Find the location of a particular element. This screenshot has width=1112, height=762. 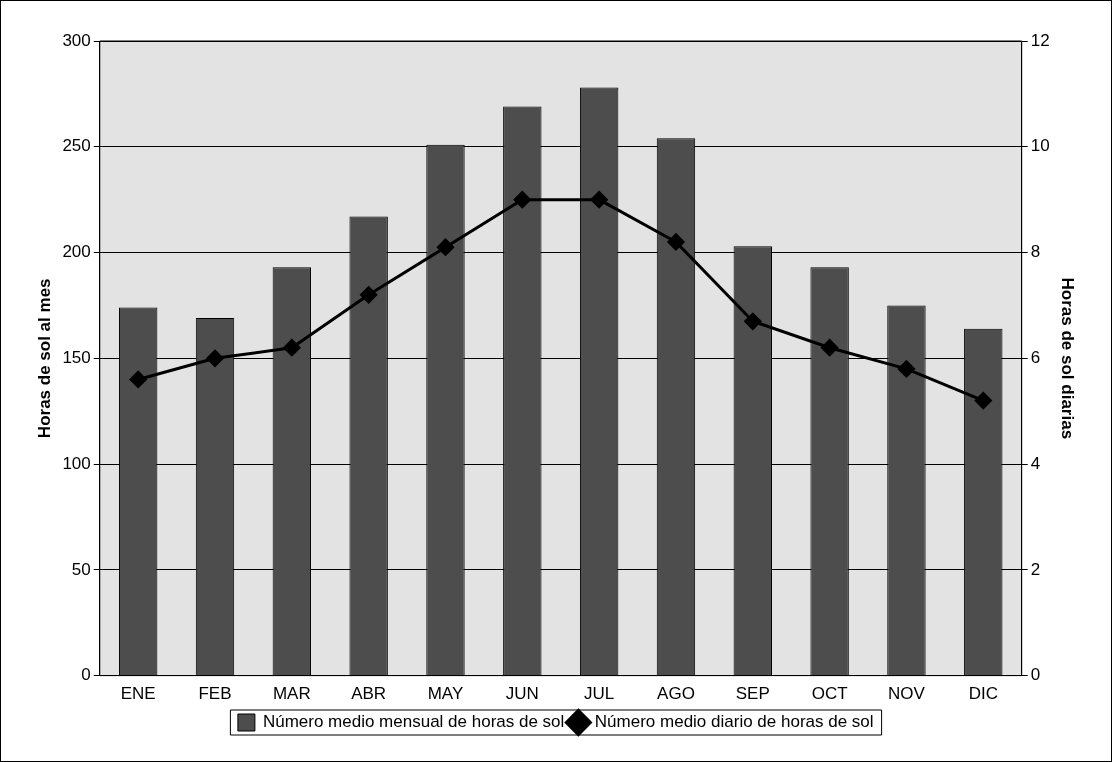

y2-axis-title: Horas de sol diarias is located at coordinates (1068, 358).